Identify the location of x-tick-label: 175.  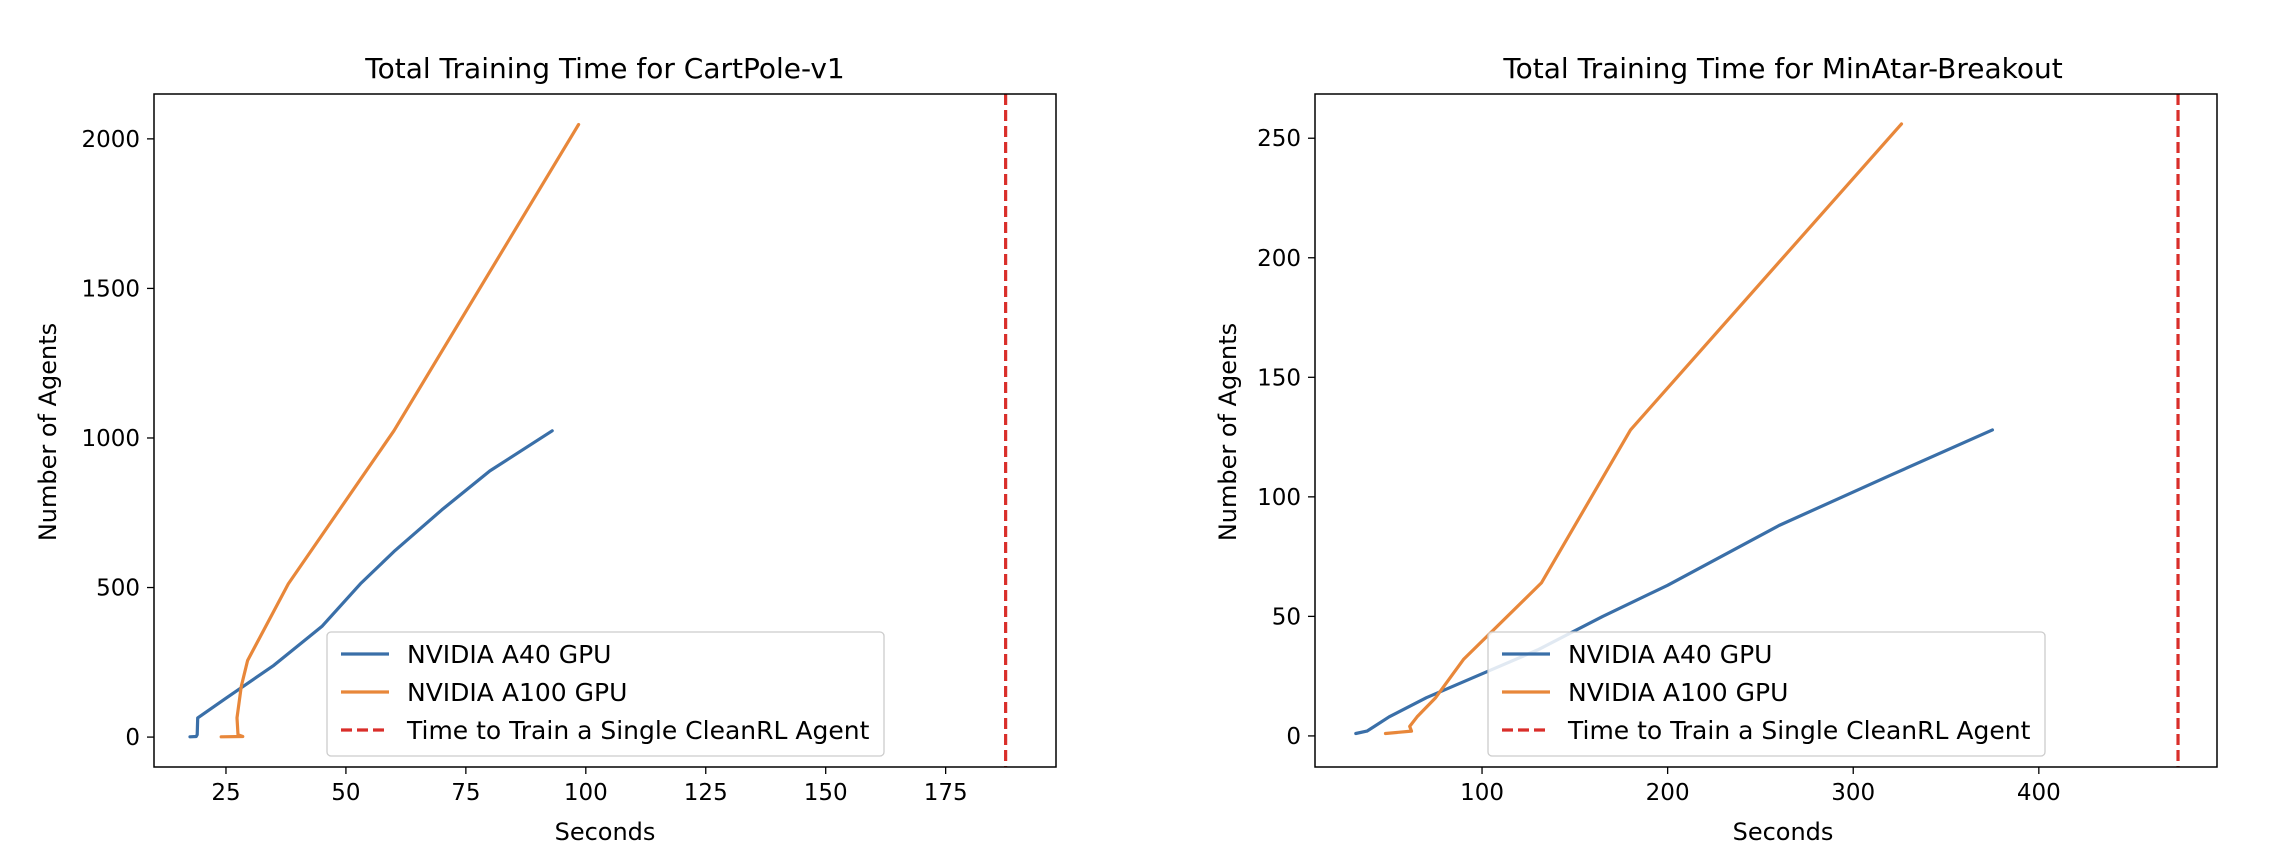
(946, 793).